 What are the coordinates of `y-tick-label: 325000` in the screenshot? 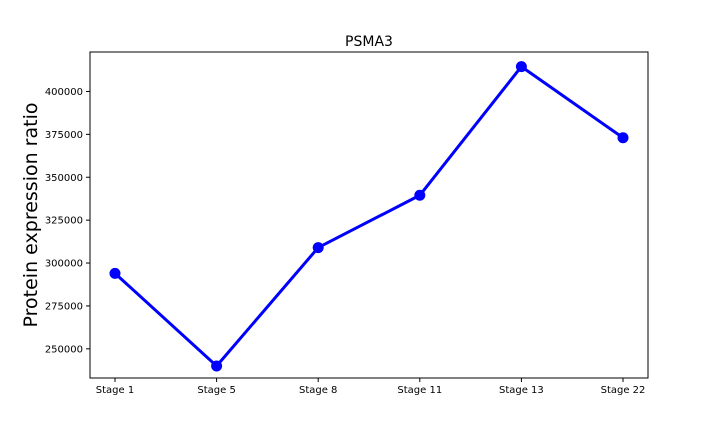 It's located at (64, 221).